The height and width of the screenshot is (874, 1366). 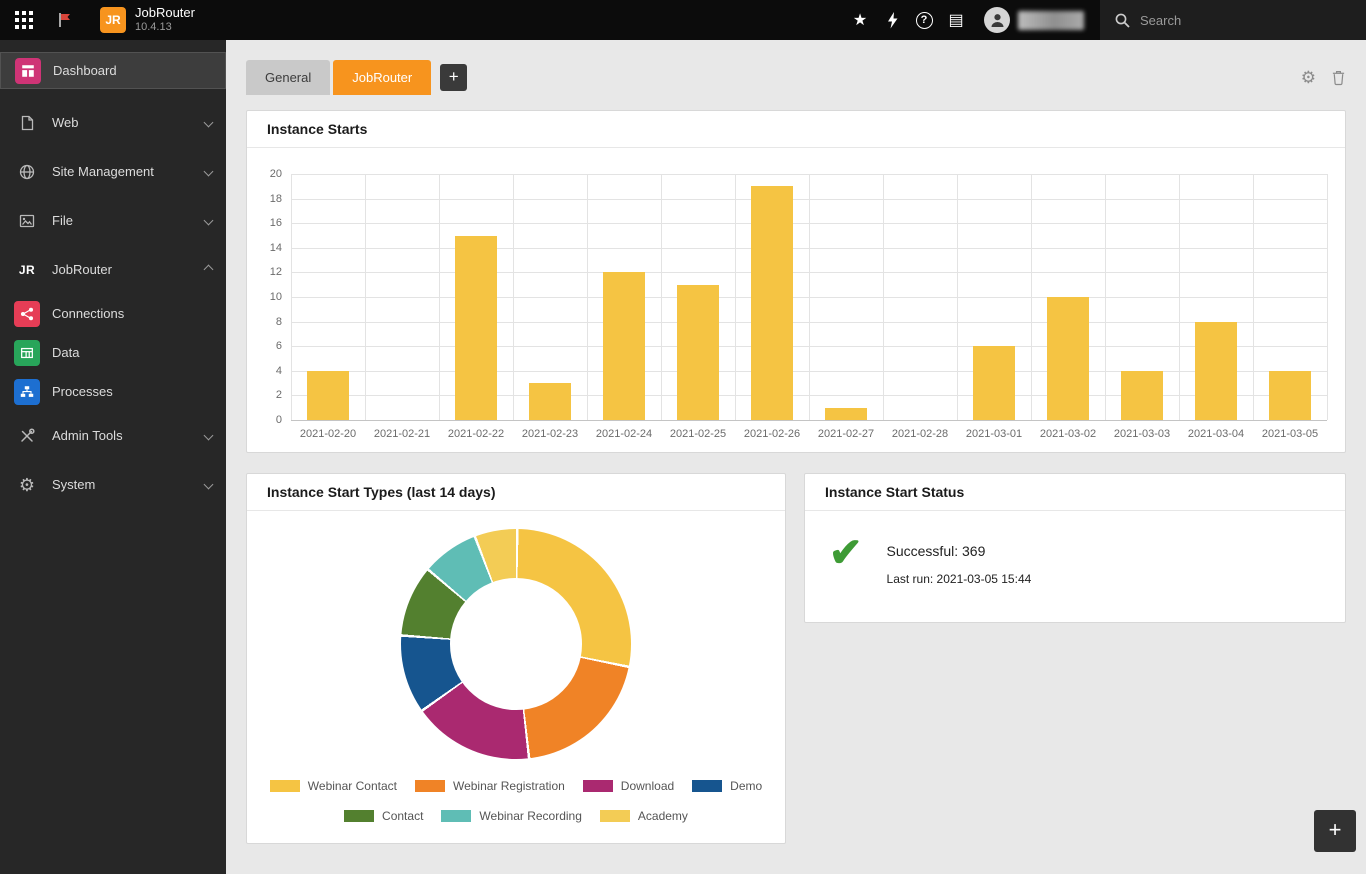 I want to click on jobrouter-logo: JR, so click(x=113, y=20).